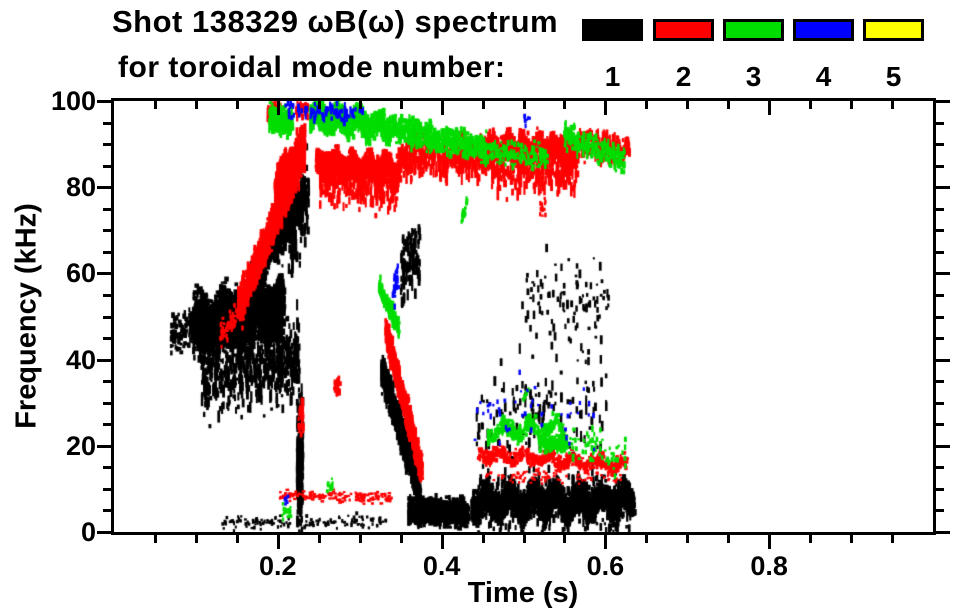  Describe the element at coordinates (88, 532) in the screenshot. I see `y-tick-label-0: 0` at that location.